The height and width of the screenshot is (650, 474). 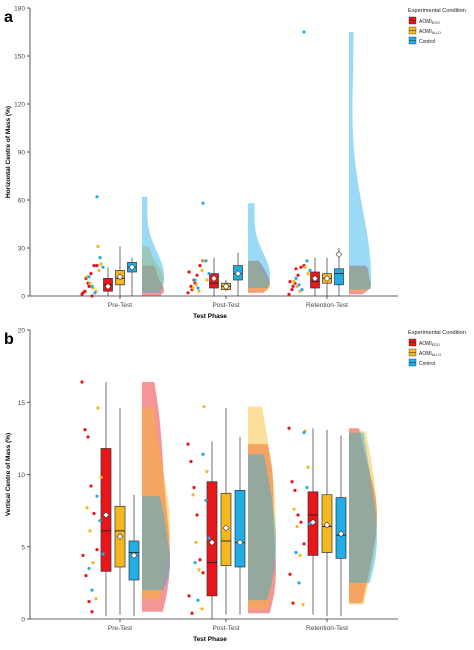 I want to click on legend-label: AOMIALLO, so click(x=430, y=354).